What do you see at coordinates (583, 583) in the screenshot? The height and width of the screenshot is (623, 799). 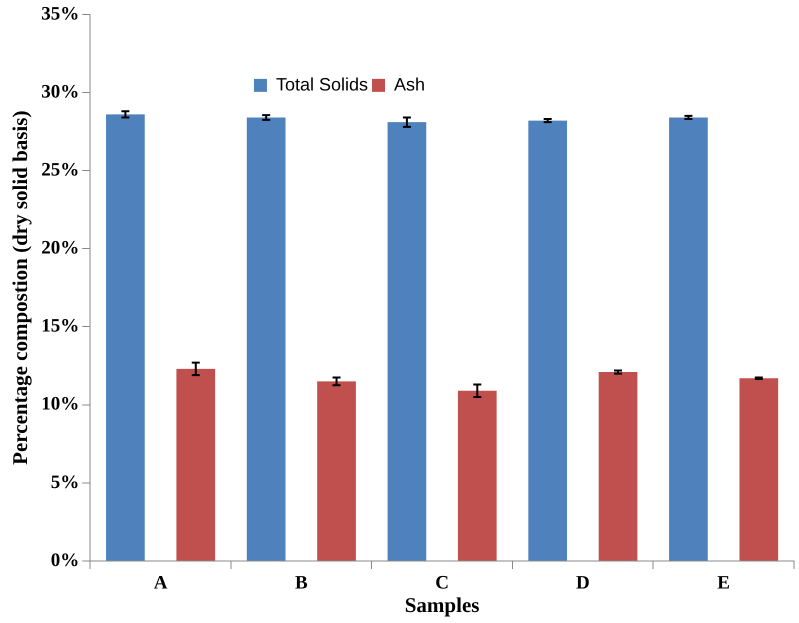 I see `x-tick-label: D` at bounding box center [583, 583].